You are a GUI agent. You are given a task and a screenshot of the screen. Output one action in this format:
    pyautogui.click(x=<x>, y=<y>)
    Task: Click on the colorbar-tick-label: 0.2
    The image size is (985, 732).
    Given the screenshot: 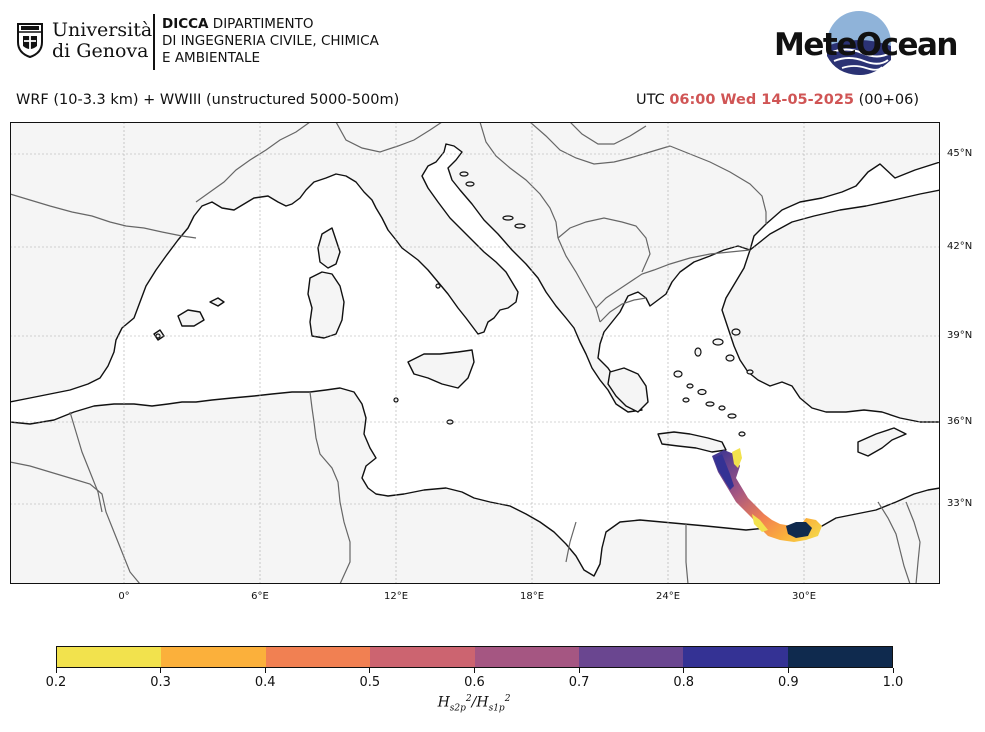 What is the action you would take?
    pyautogui.click(x=56, y=682)
    